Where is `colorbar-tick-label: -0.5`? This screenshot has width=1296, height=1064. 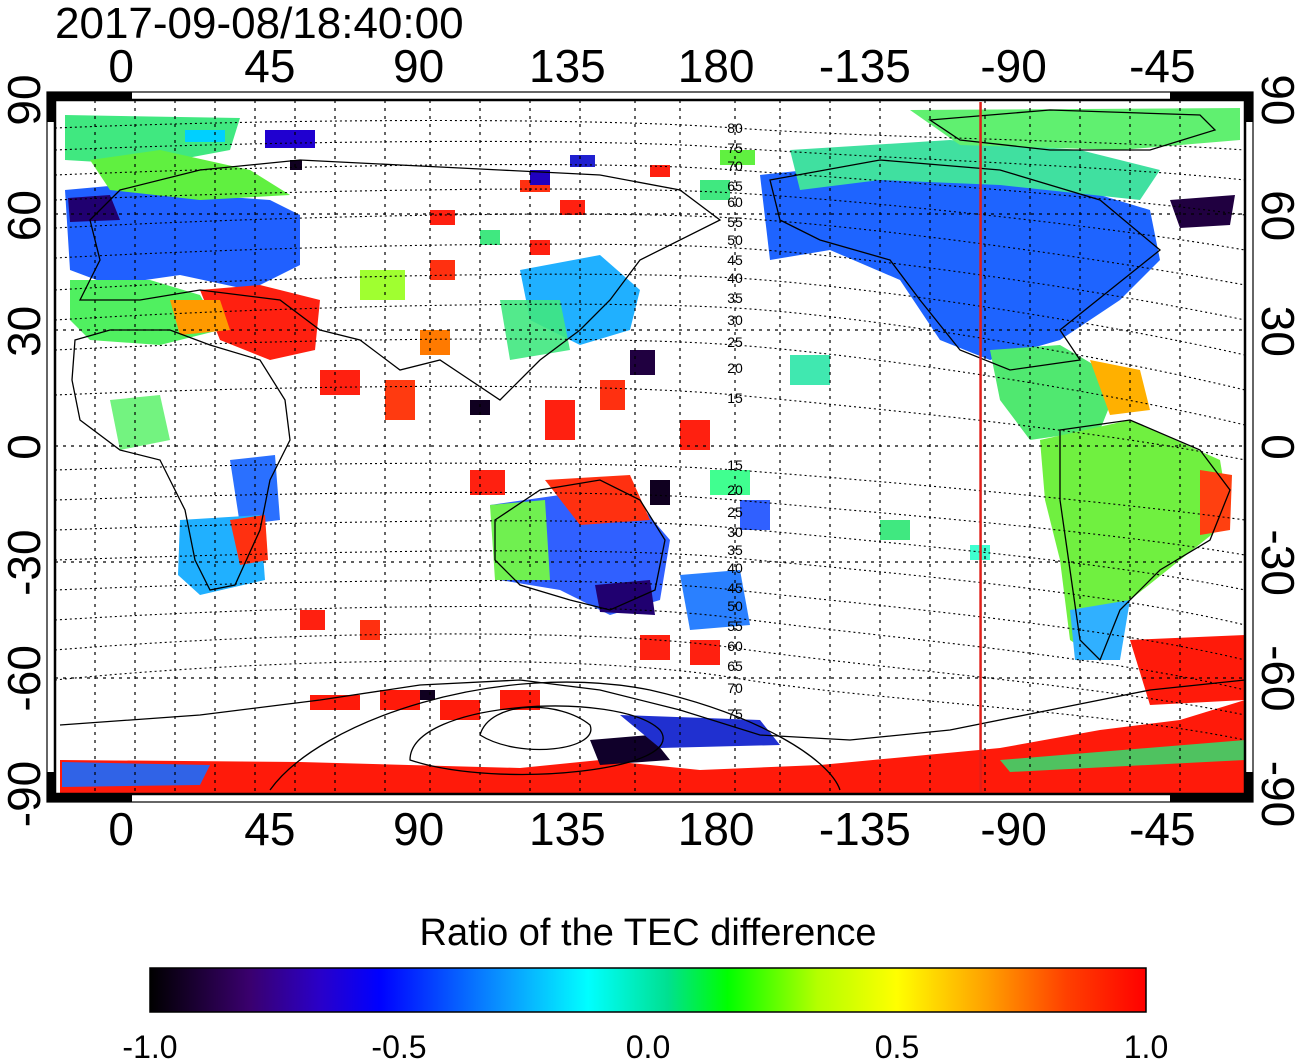 colorbar-tick-label: -0.5 is located at coordinates (398, 1046).